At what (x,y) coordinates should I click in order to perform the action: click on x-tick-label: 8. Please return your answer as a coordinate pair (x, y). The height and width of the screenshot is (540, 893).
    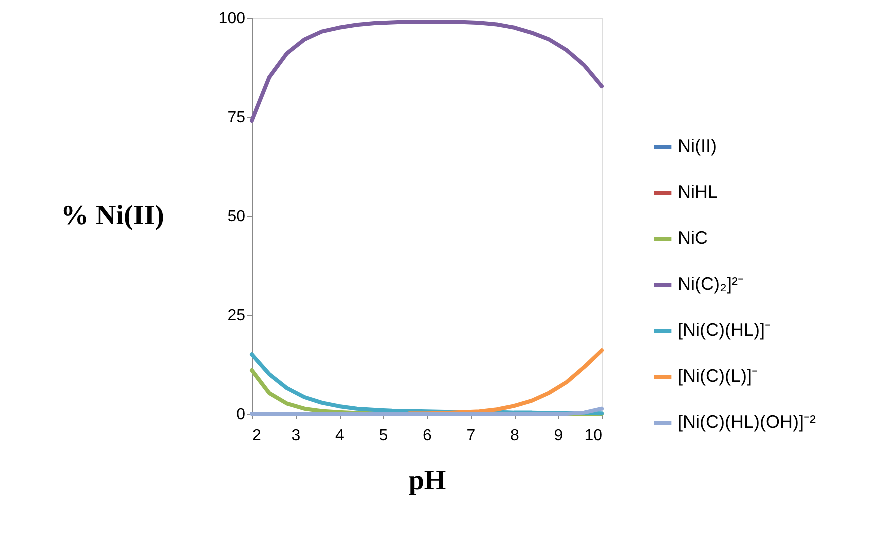
    Looking at the image, I should click on (515, 436).